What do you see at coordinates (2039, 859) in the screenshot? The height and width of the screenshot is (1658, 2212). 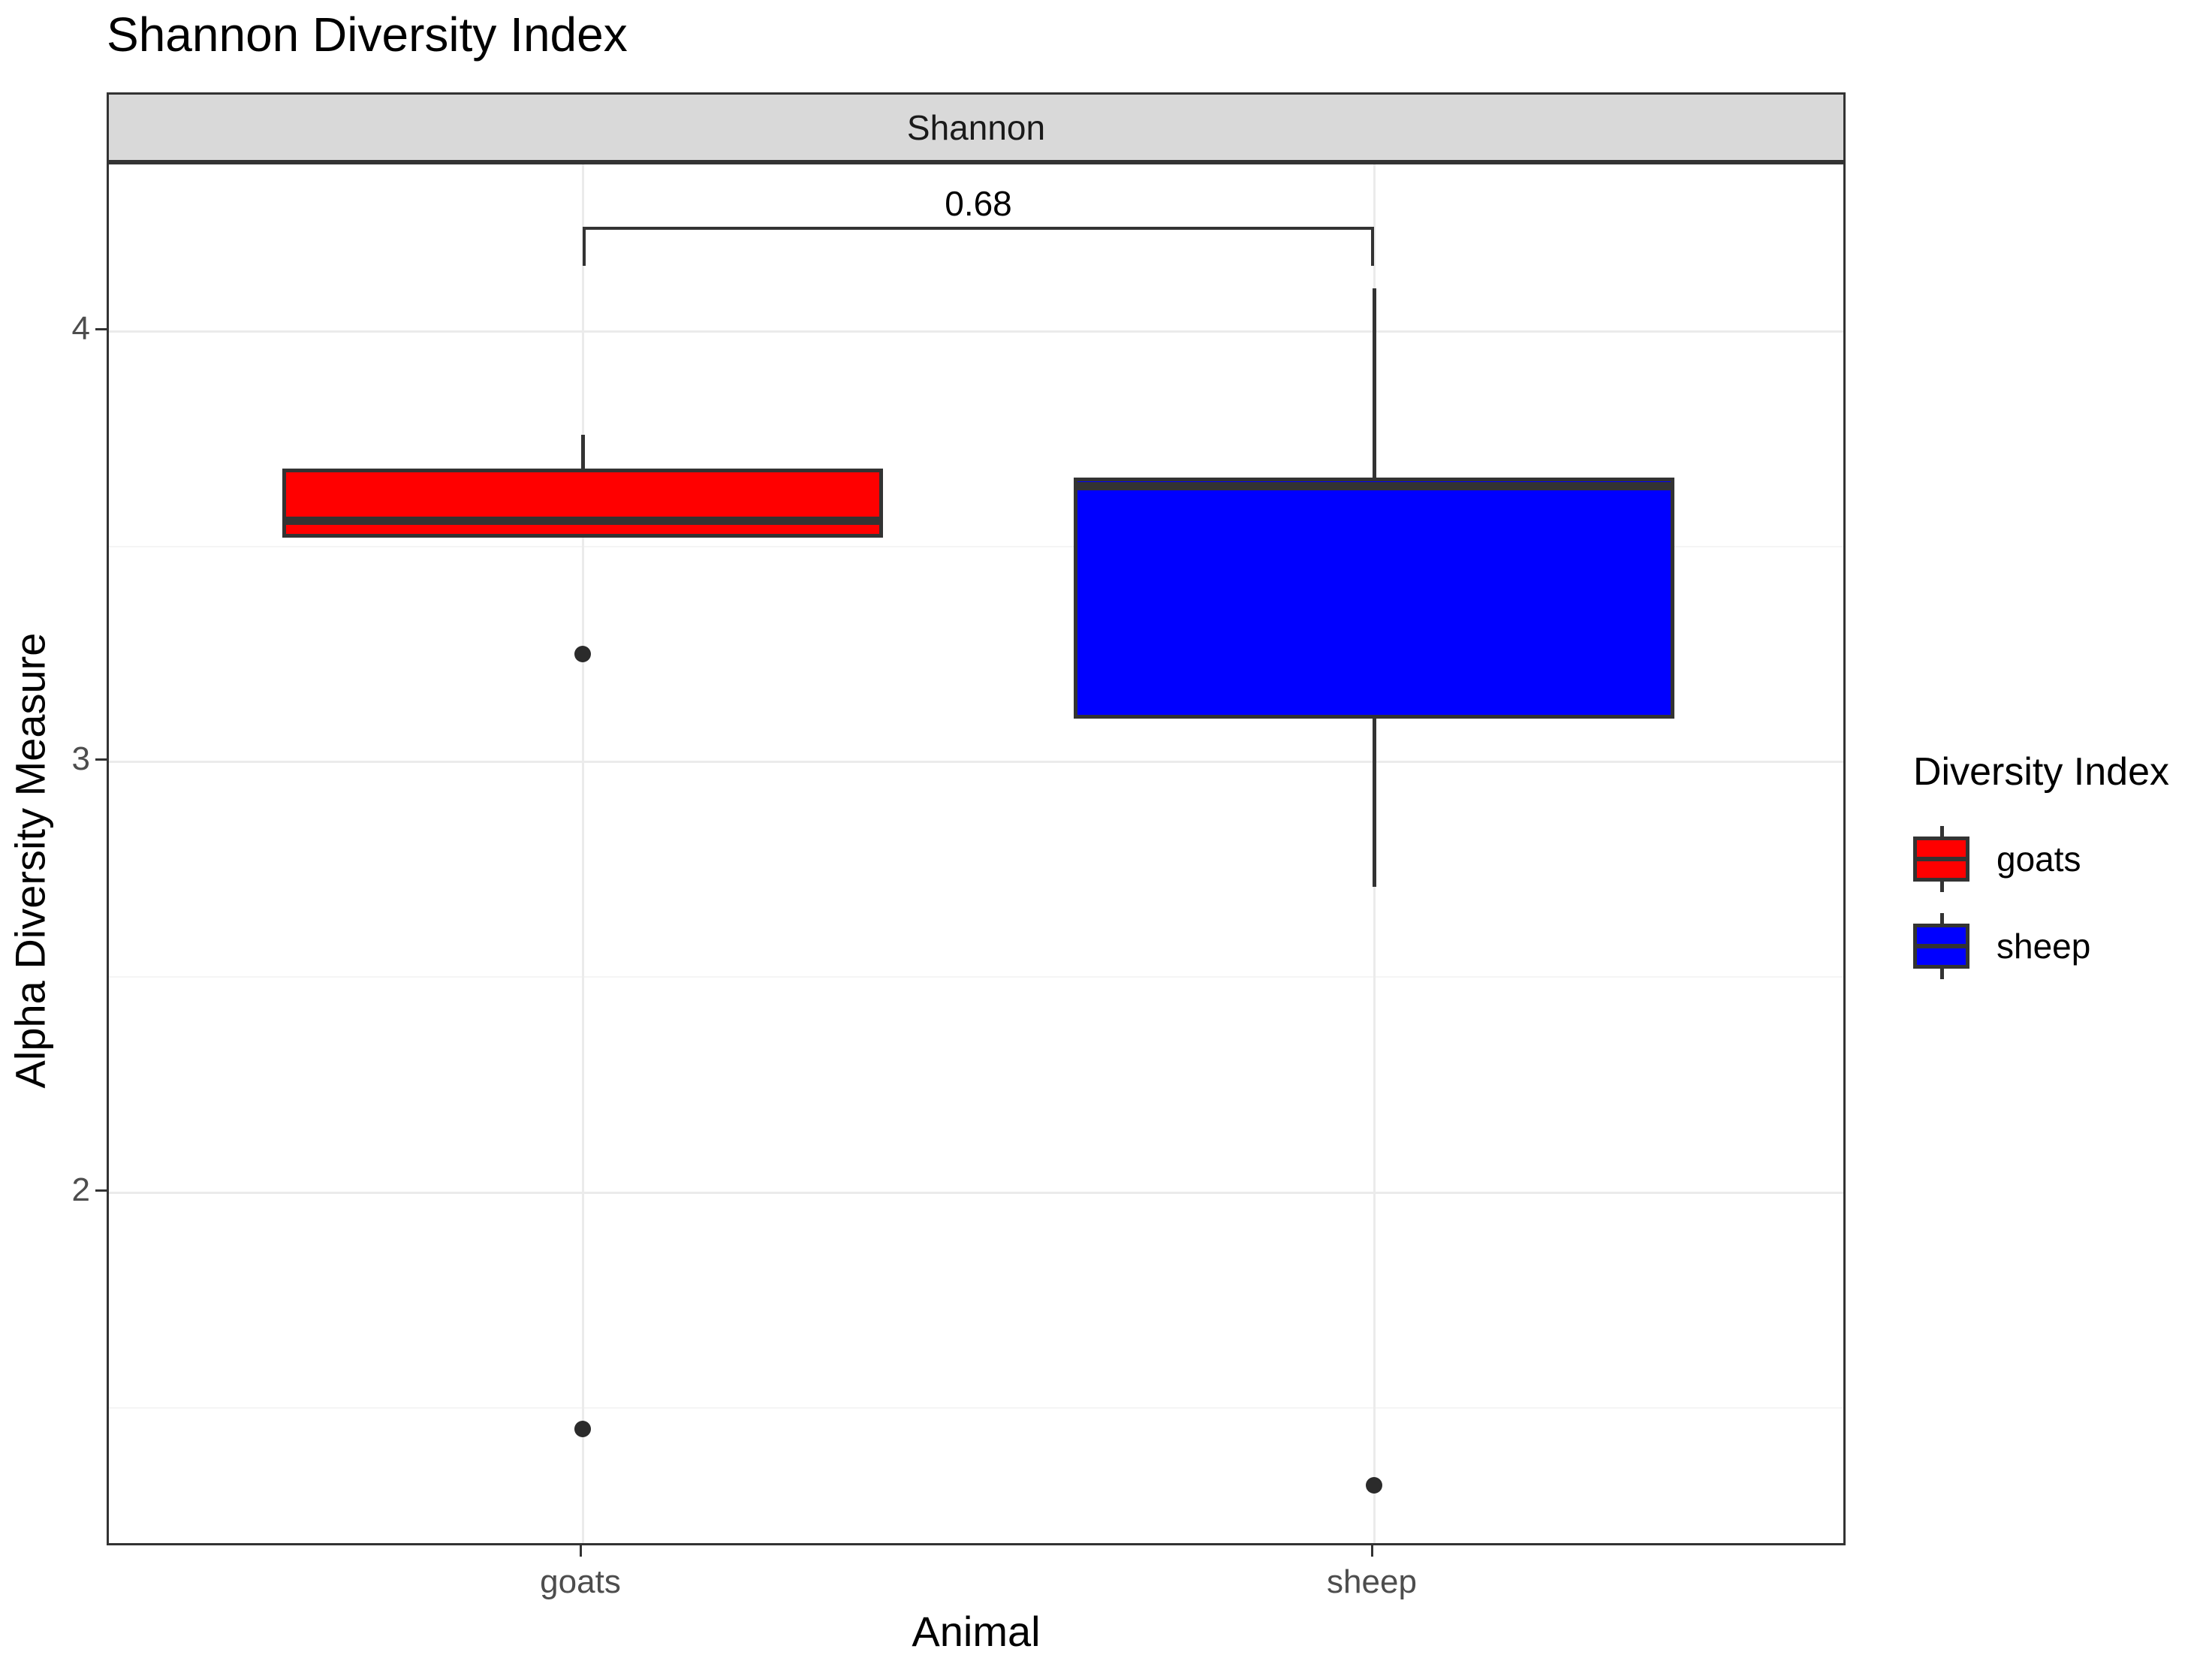 I see `legend-item-label: goats` at bounding box center [2039, 859].